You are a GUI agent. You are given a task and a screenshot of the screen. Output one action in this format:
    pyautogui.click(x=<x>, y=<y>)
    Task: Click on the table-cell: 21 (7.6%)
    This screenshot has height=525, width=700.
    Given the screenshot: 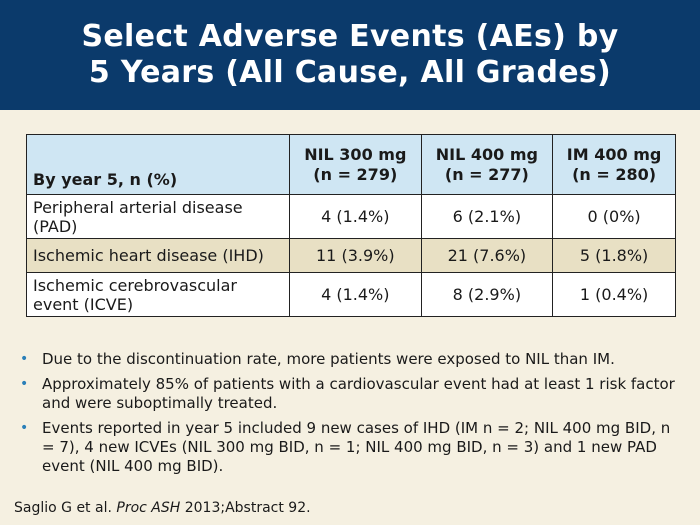 What is the action you would take?
    pyautogui.click(x=487, y=255)
    